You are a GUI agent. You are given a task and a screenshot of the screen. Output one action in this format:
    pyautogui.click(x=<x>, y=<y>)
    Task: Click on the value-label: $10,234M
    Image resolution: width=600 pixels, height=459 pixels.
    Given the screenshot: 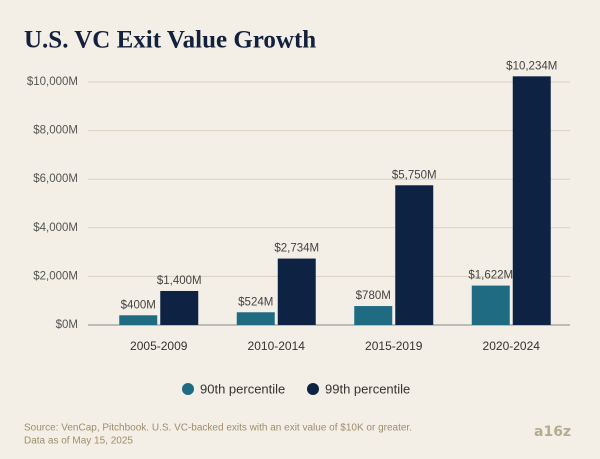 What is the action you would take?
    pyautogui.click(x=531, y=66)
    